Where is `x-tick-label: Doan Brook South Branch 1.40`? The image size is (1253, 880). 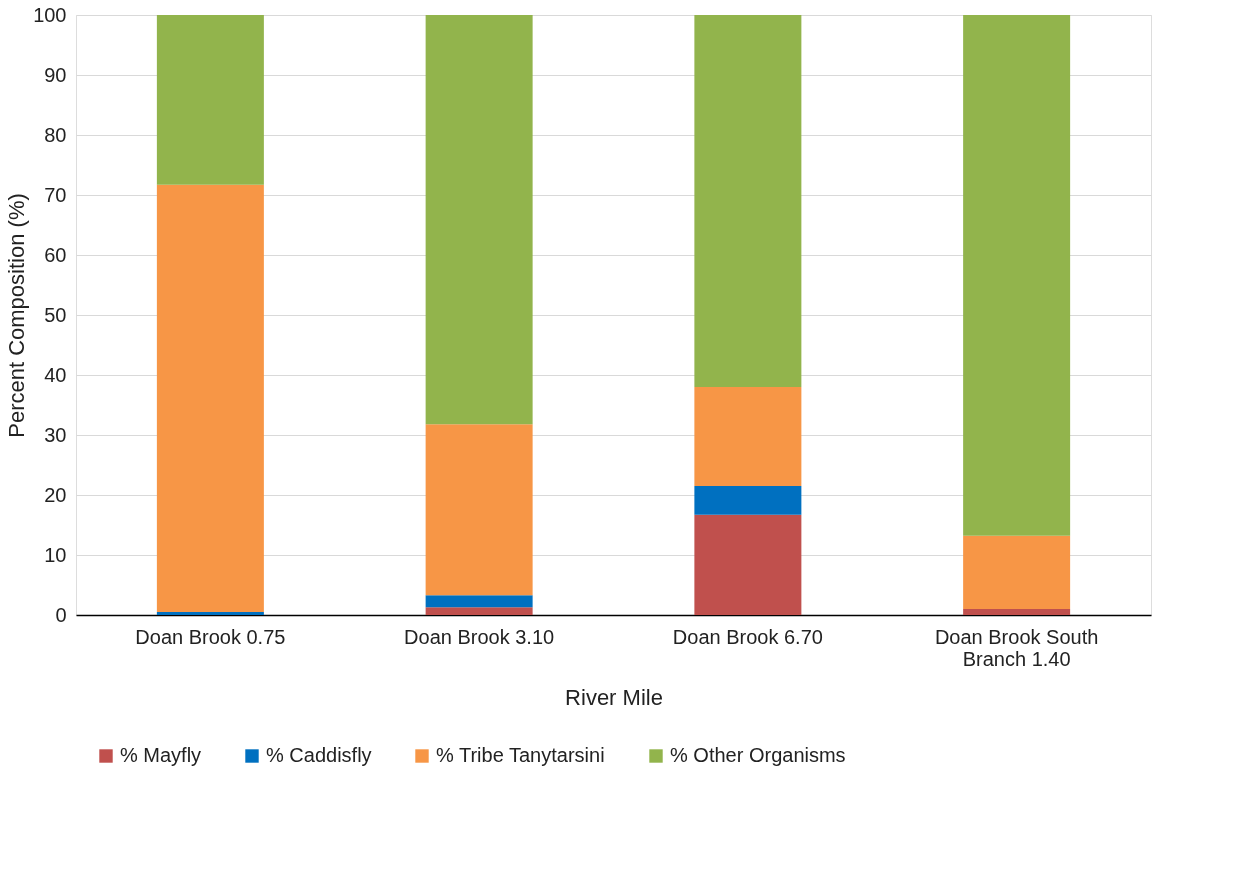
x-tick-label: Doan Brook South Branch 1.40 is located at coordinates (1016, 647).